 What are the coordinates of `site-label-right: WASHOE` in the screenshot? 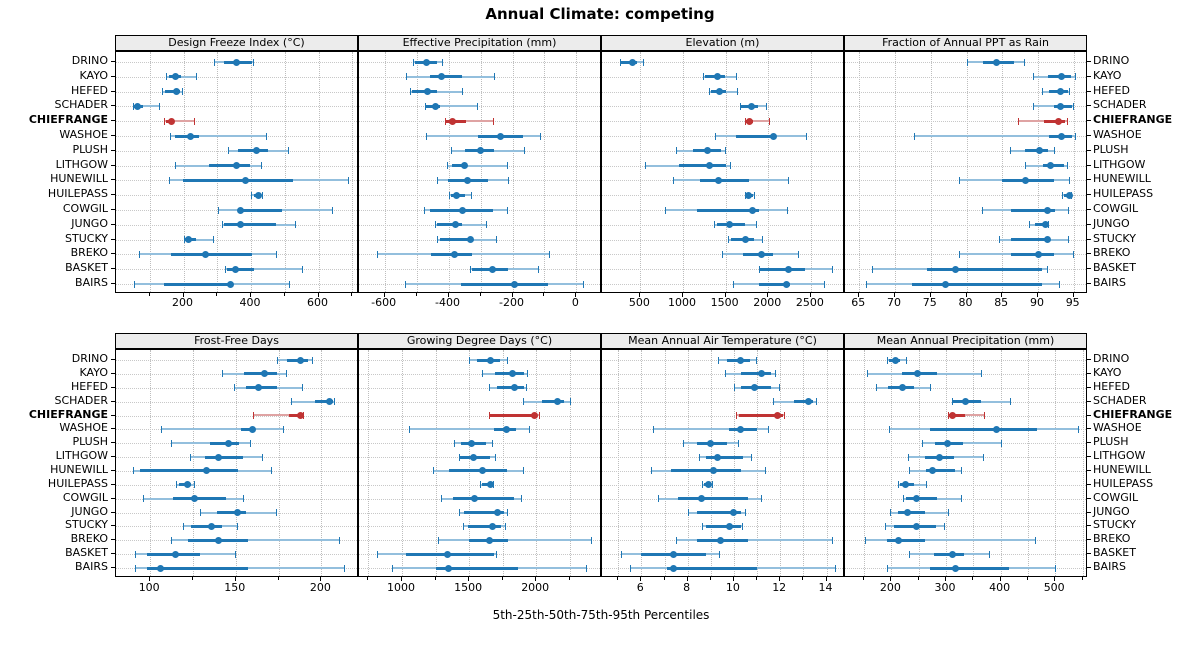 It's located at (1117, 428).